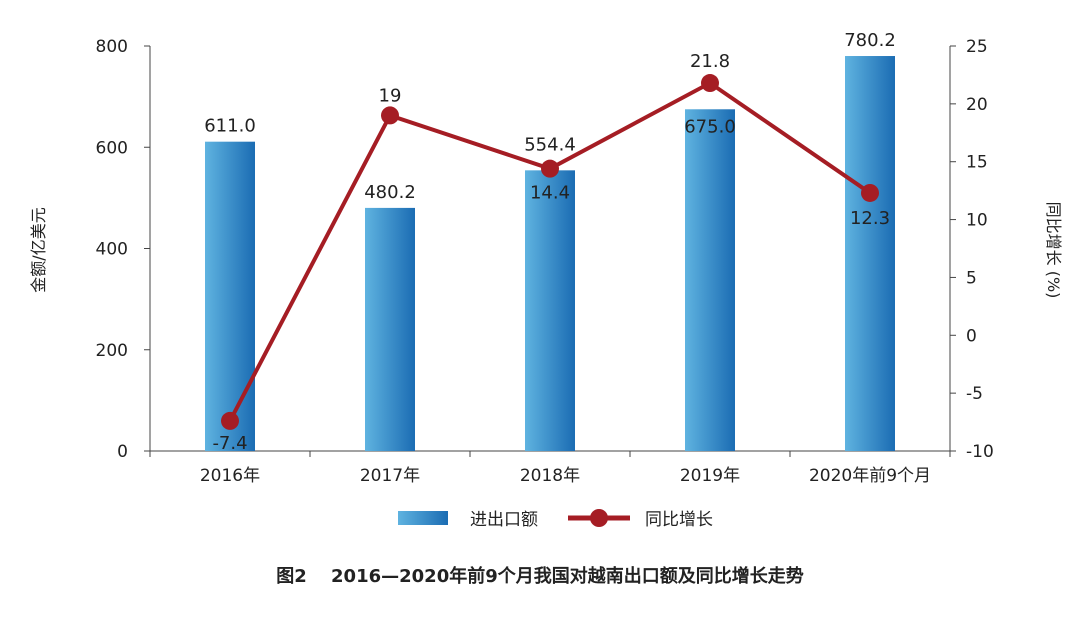 This screenshot has width=1080, height=629. I want to click on x-tick-label: 2020年前9个月, so click(870, 476).